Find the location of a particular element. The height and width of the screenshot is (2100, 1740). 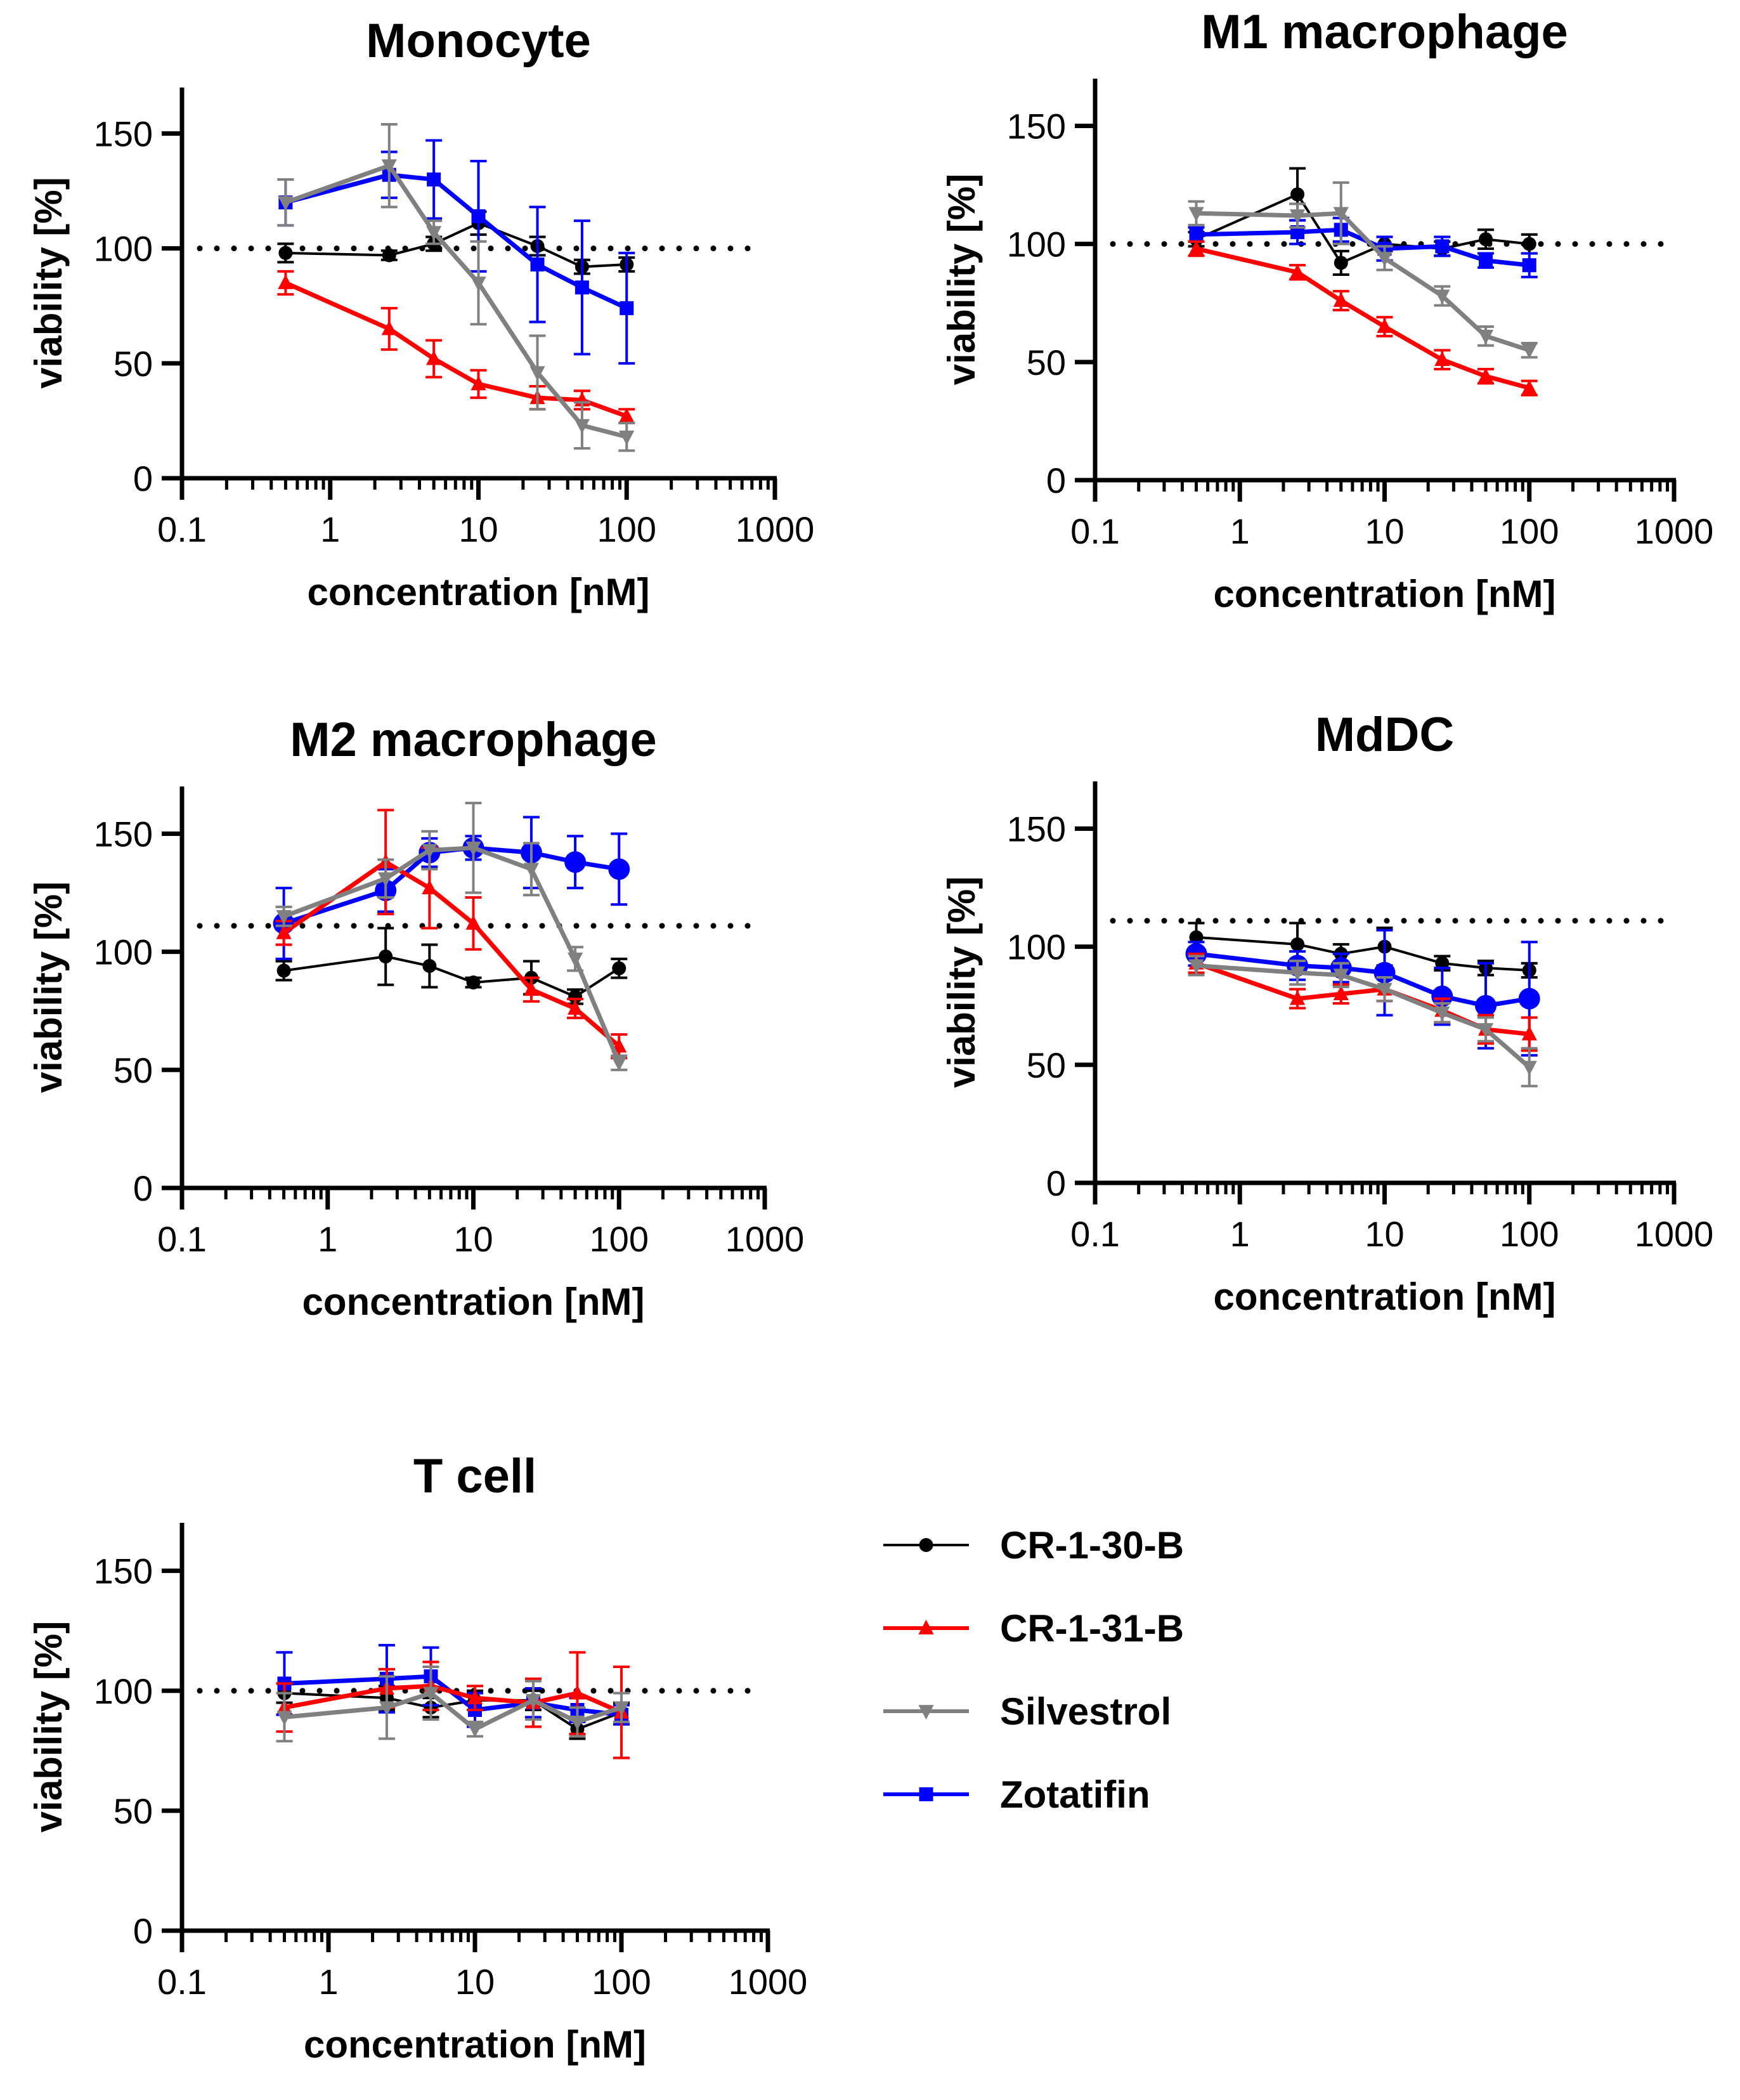

series-cr-1-30-b is located at coordinates (451, 966).